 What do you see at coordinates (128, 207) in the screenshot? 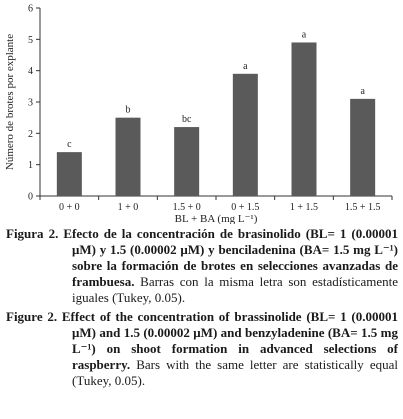
I see `x-tick-label: 1 + 0` at bounding box center [128, 207].